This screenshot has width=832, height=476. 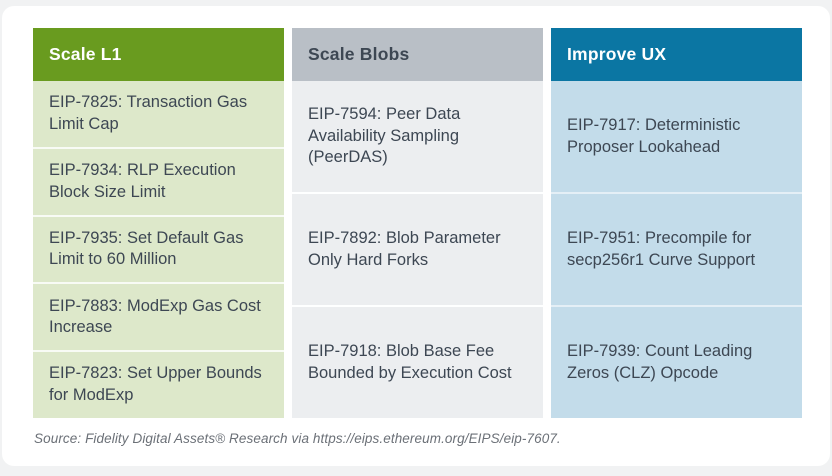 What do you see at coordinates (158, 180) in the screenshot?
I see `table-cell-eip-7934: EIP-7934: RLP Execution Block Size Limit` at bounding box center [158, 180].